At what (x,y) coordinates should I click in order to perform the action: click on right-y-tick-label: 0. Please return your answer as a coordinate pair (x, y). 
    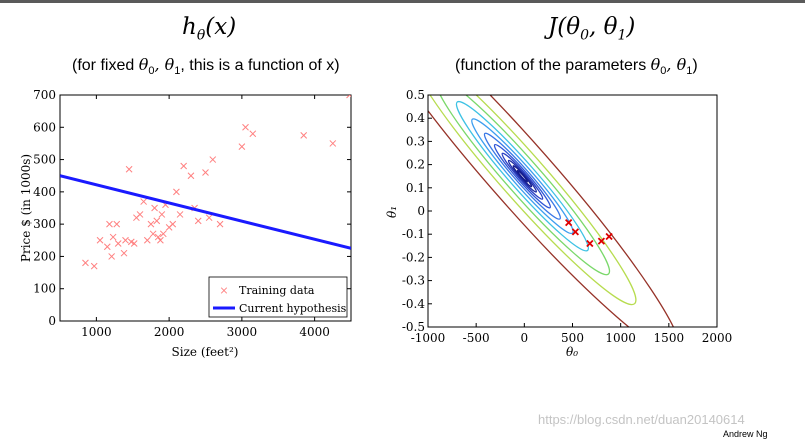
    Looking at the image, I should click on (421, 211).